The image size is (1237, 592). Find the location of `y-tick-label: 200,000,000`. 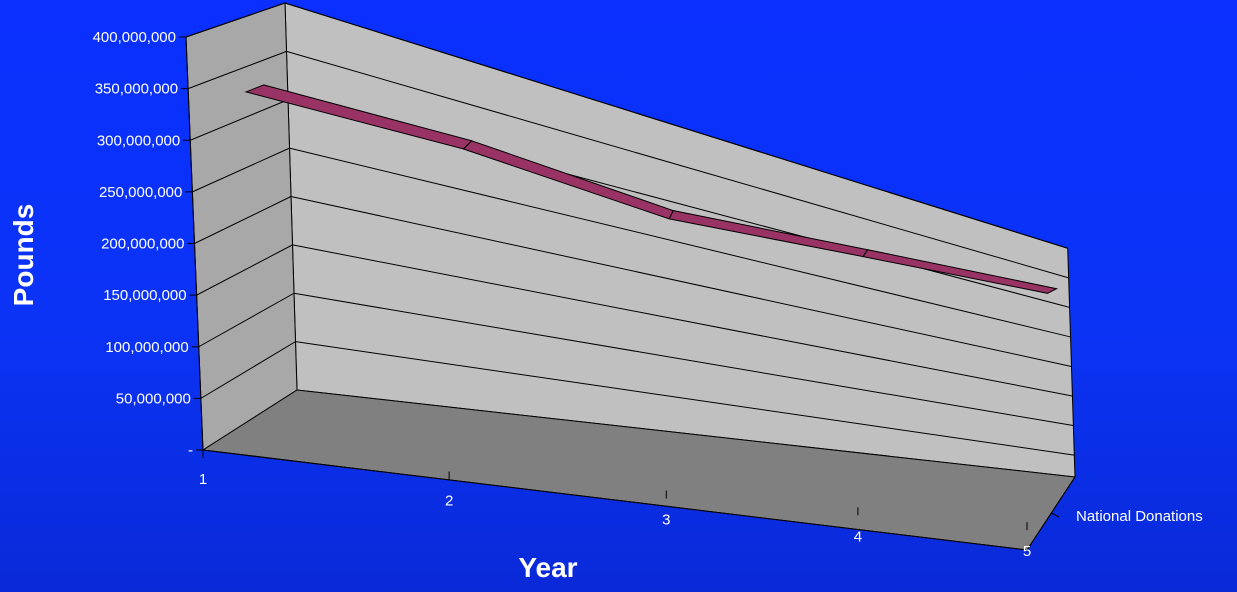

y-tick-label: 200,000,000 is located at coordinates (142, 244).